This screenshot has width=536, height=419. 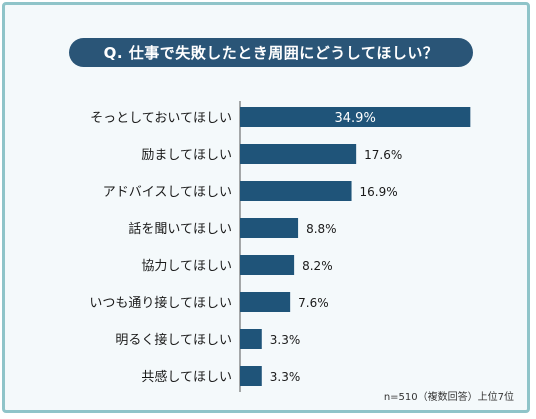 I want to click on value-label: 34.9%, so click(x=355, y=118).